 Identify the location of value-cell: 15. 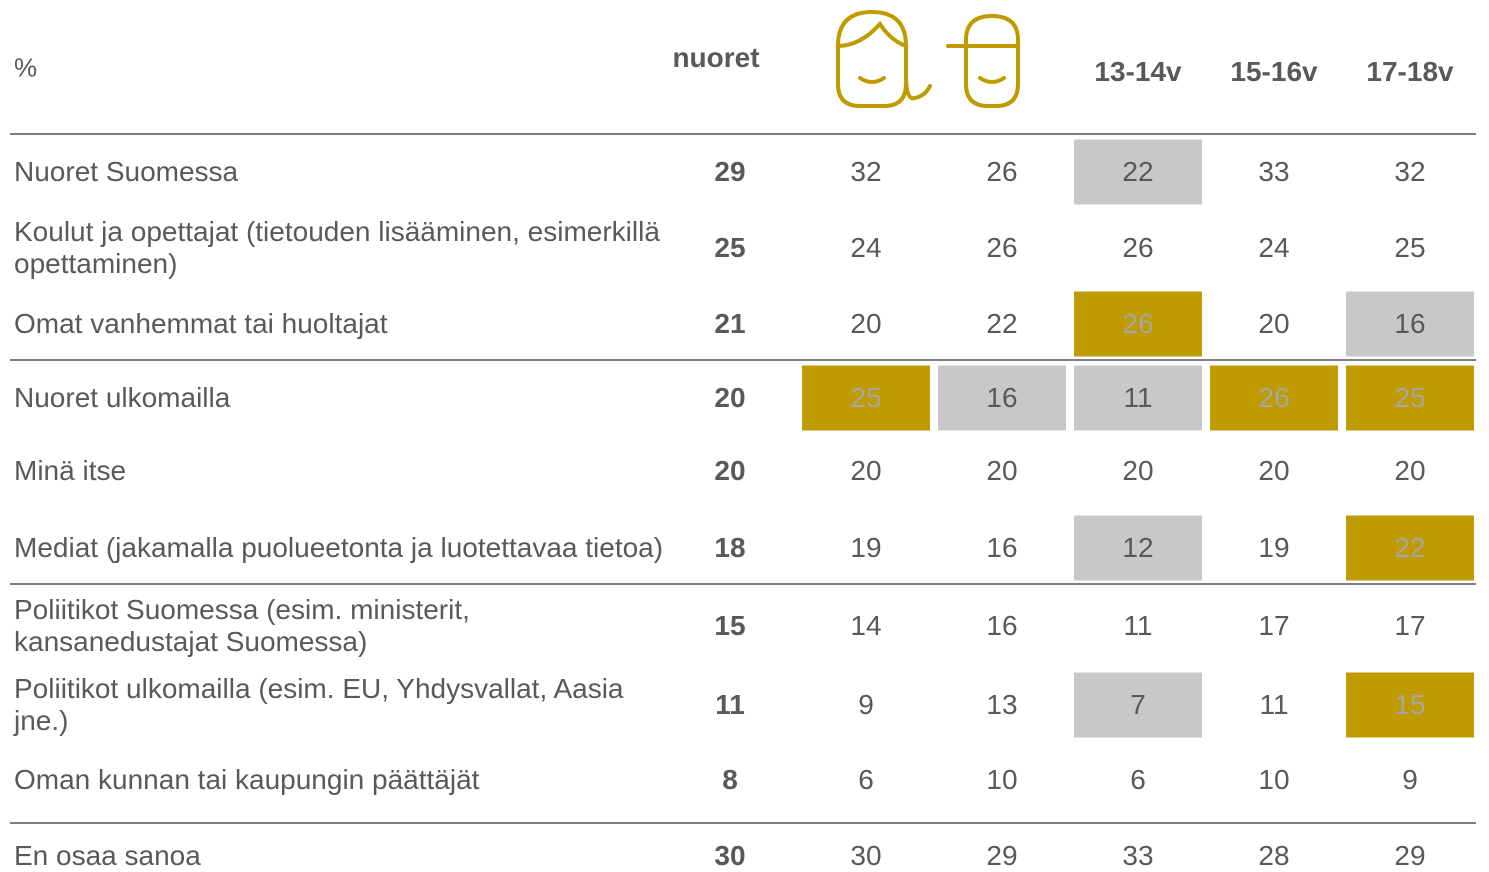
(1410, 704).